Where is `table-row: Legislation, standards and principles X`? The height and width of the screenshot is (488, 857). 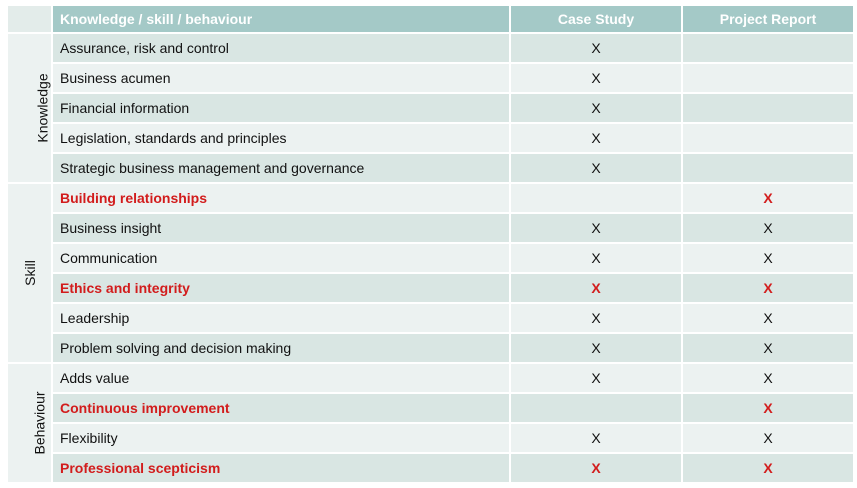
table-row: Legislation, standards and principles X is located at coordinates (431, 138).